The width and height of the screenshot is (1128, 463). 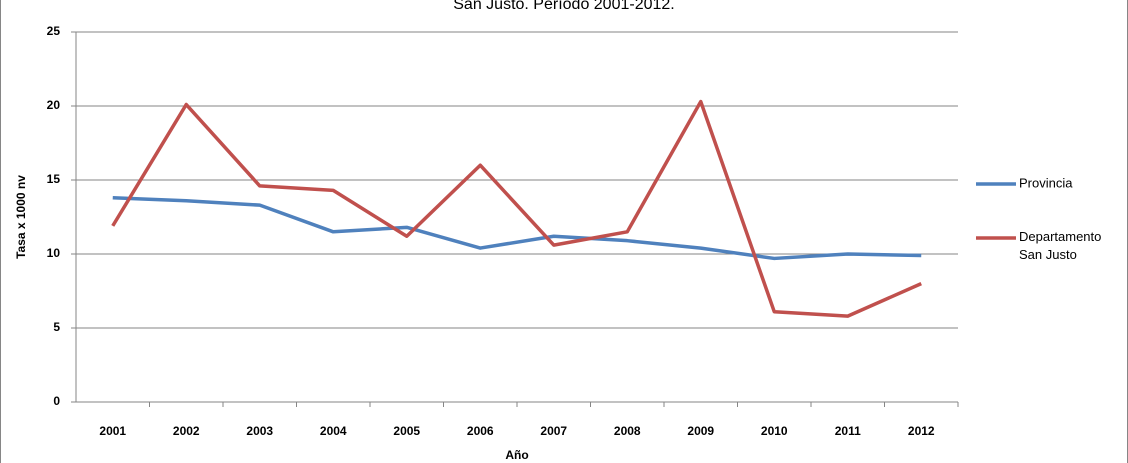 I want to click on x-tick-label: 2006, so click(x=480, y=431).